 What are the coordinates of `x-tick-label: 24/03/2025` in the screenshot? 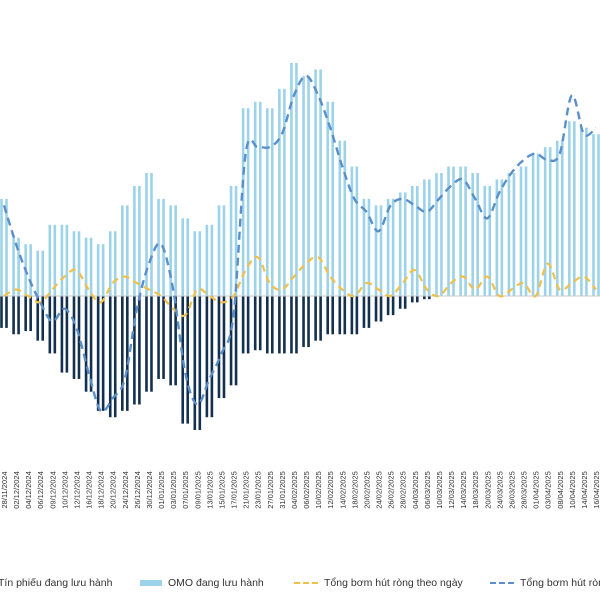 It's located at (499, 490).